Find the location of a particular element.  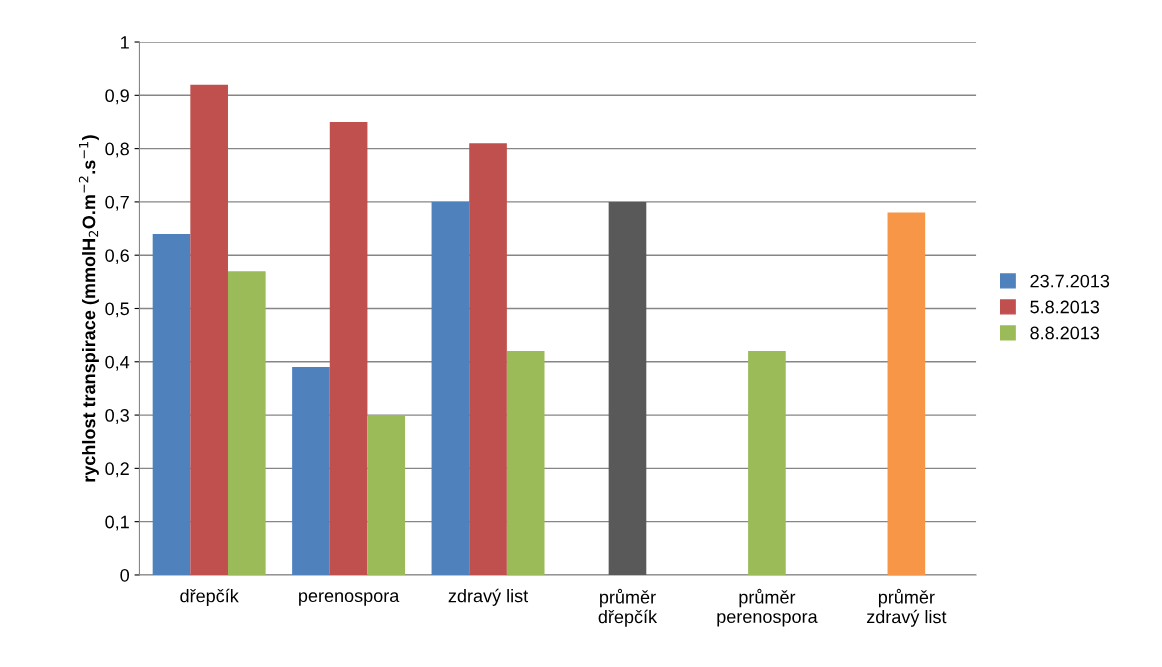

x-tick-label: perenospora is located at coordinates (349, 599).